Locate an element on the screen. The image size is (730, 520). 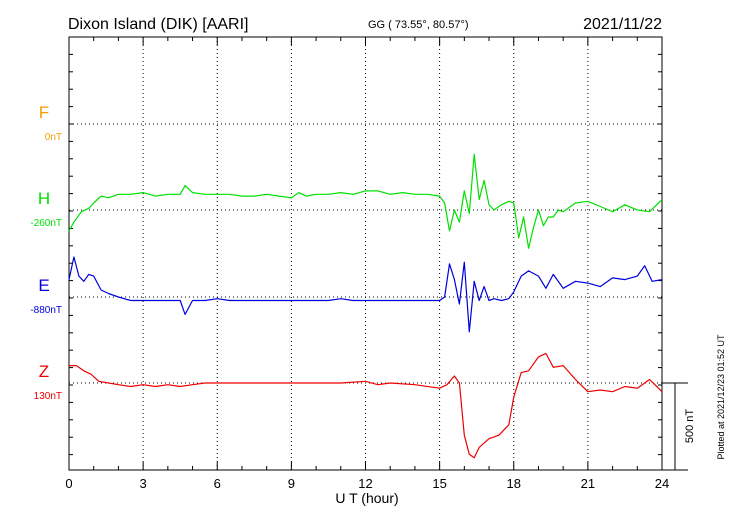
x-tick-label: 18 is located at coordinates (514, 483).